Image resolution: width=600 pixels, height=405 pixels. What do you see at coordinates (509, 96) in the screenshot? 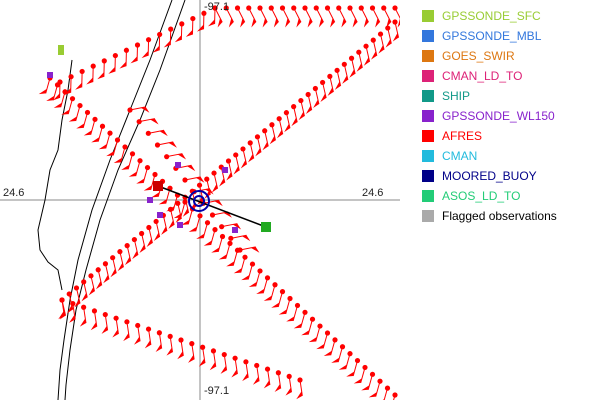
I see `legend-item: SHIP` at bounding box center [509, 96].